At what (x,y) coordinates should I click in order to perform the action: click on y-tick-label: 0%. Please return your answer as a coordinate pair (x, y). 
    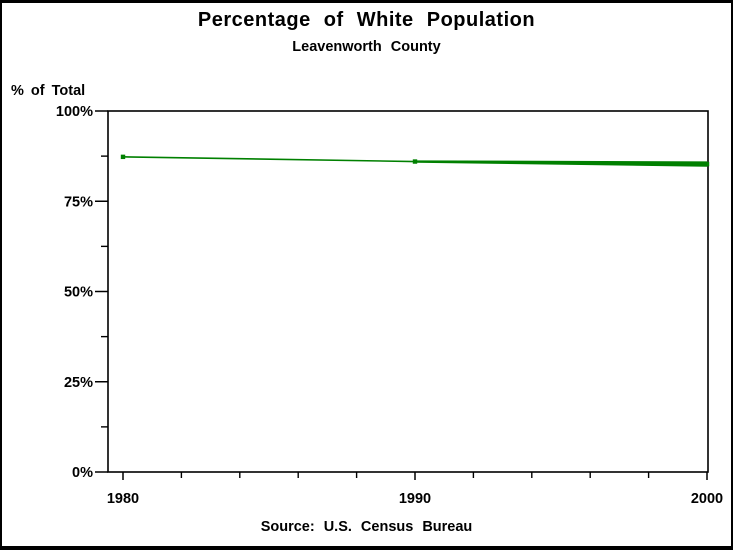
    Looking at the image, I should click on (82, 473).